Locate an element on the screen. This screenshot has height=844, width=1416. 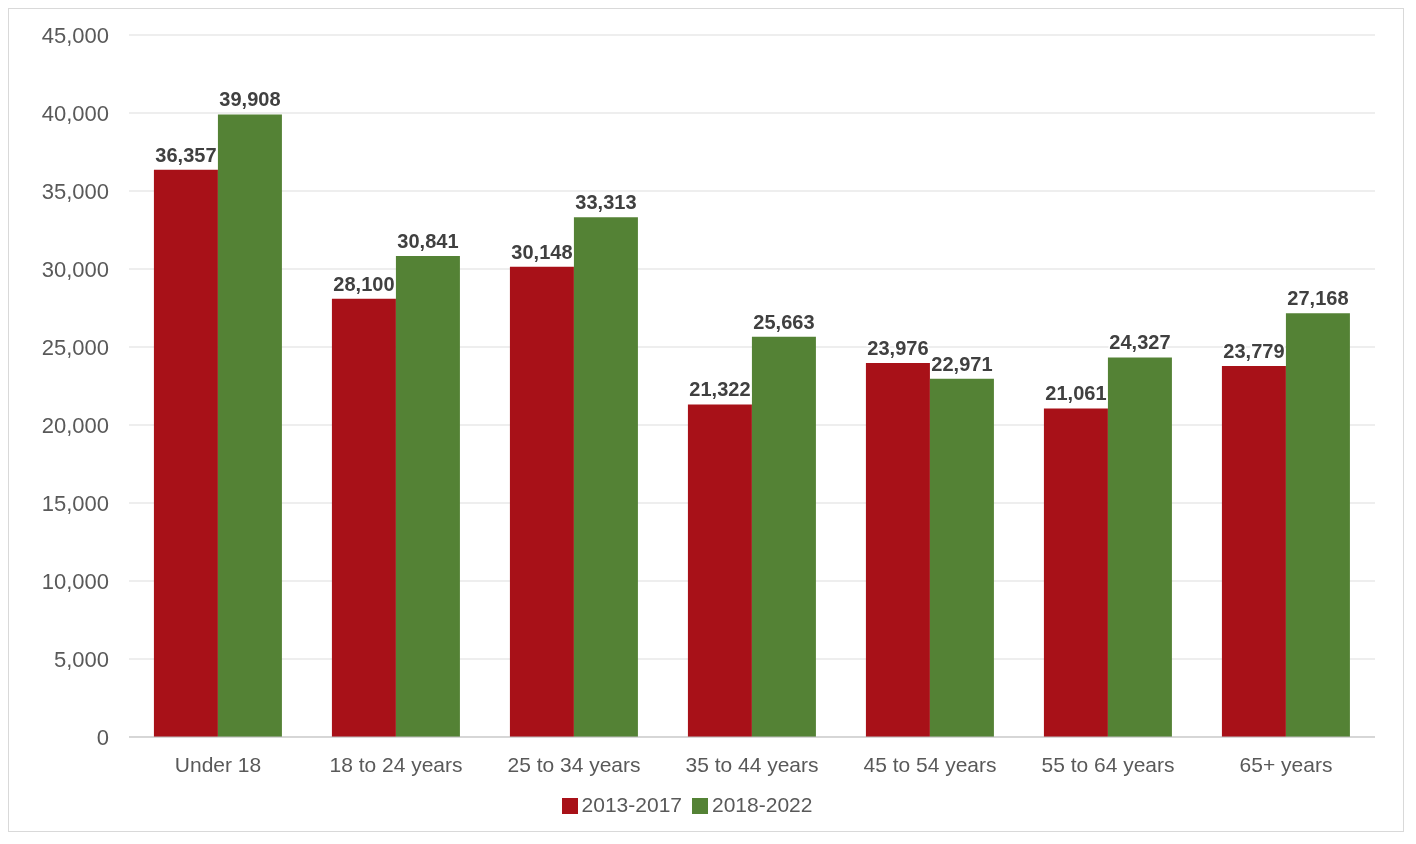
data-label: 21,061 is located at coordinates (1076, 393).